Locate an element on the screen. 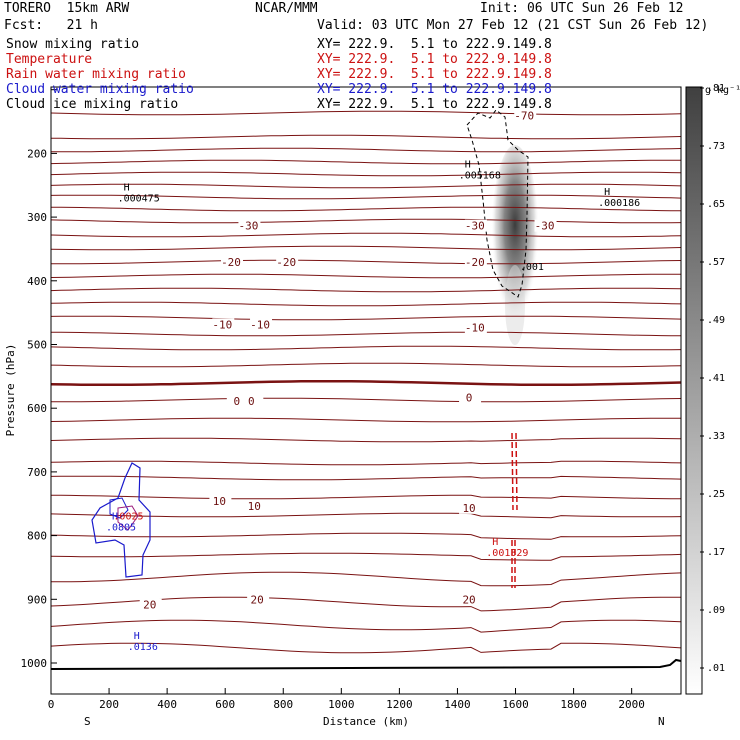 The image size is (740, 740). x-tick-label: 1200 is located at coordinates (399, 704).